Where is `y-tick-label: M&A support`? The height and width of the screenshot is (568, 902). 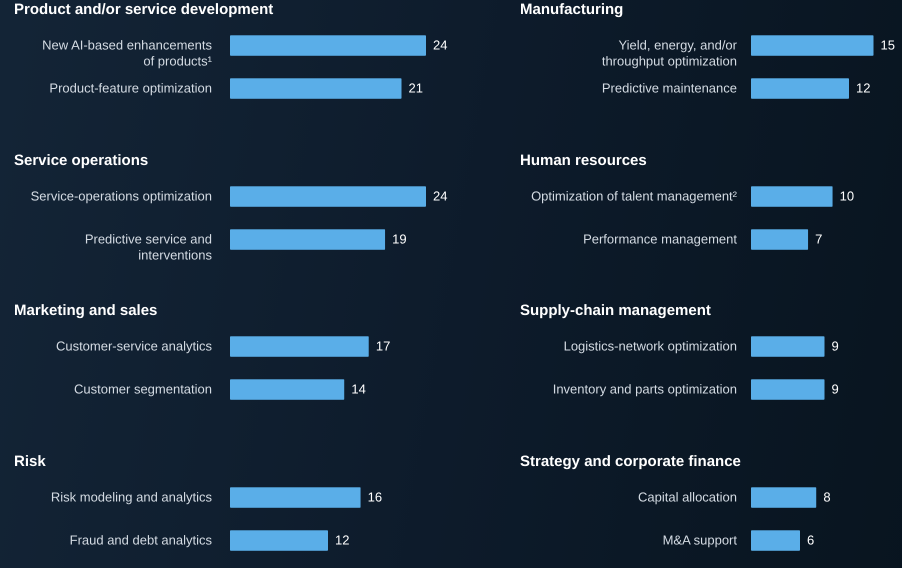
y-tick-label: M&A support is located at coordinates (700, 539).